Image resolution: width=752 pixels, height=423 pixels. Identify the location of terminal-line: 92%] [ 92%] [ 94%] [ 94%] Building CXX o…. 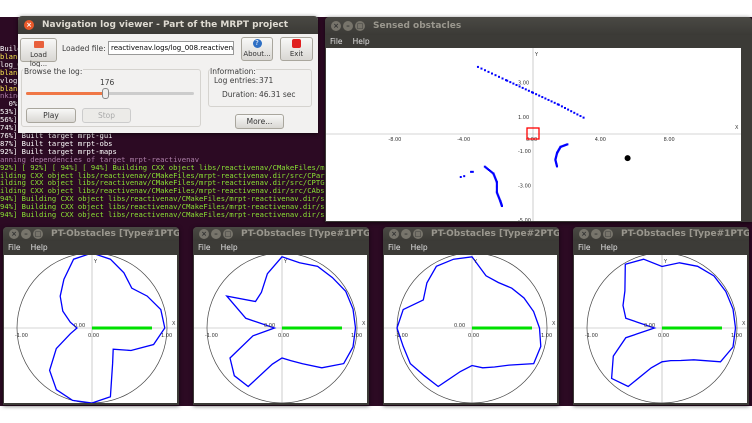
(214, 167).